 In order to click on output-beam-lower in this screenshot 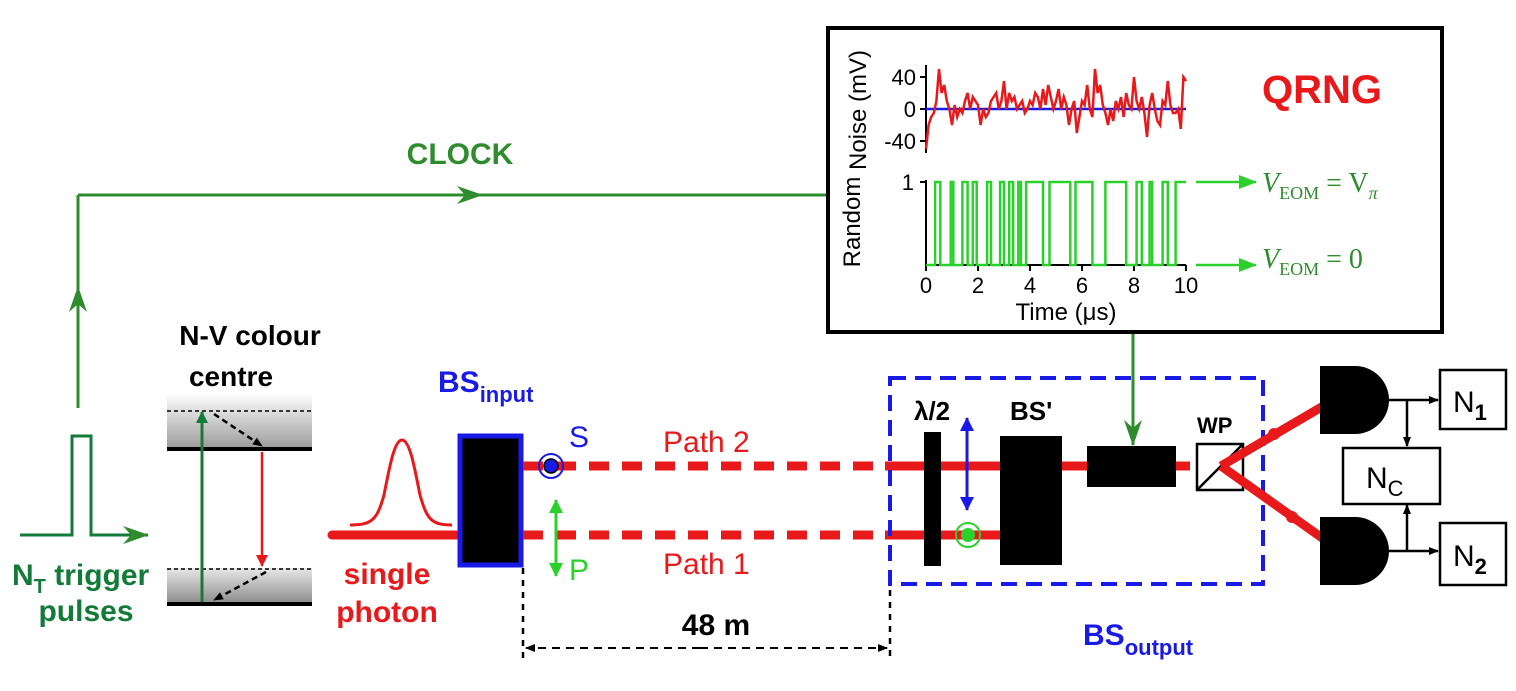, I will do `click(1273, 503)`.